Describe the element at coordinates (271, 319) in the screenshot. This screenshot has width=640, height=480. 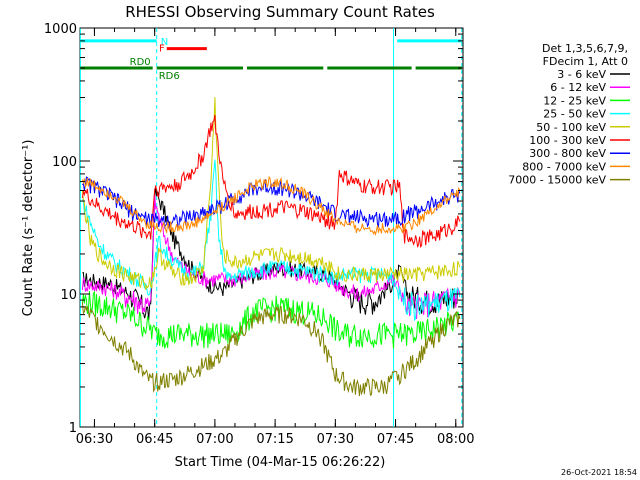
I see `series-line-12-25-kev` at that location.